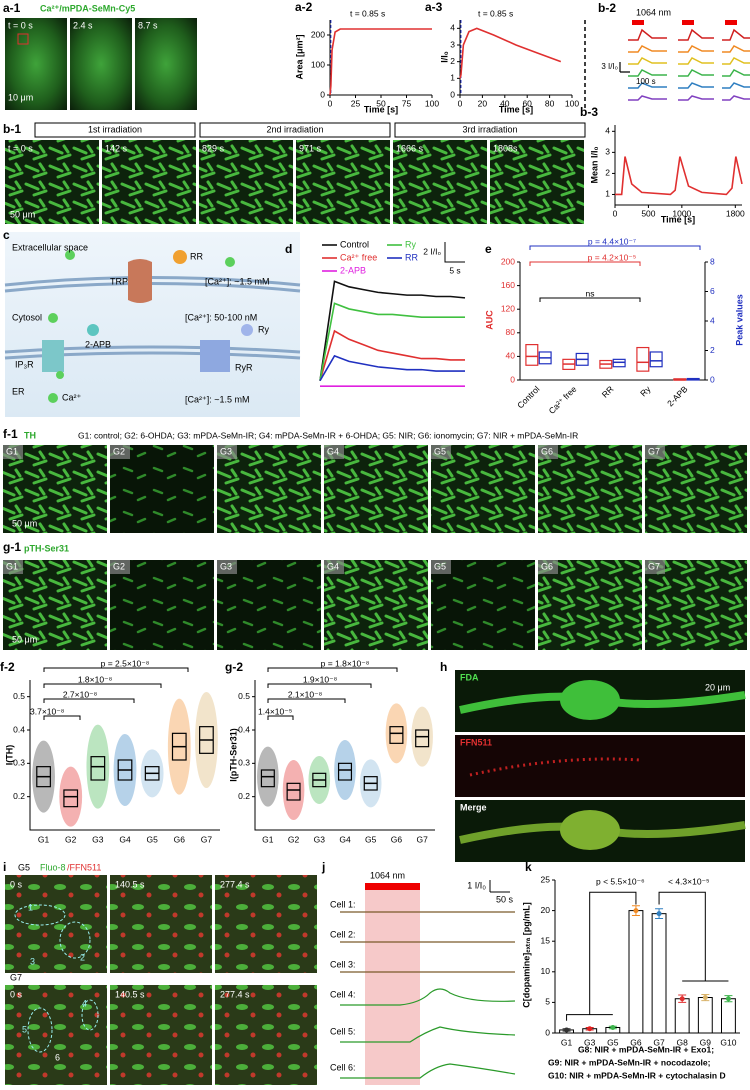  I want to click on label: Fluo-8, so click(53, 867).